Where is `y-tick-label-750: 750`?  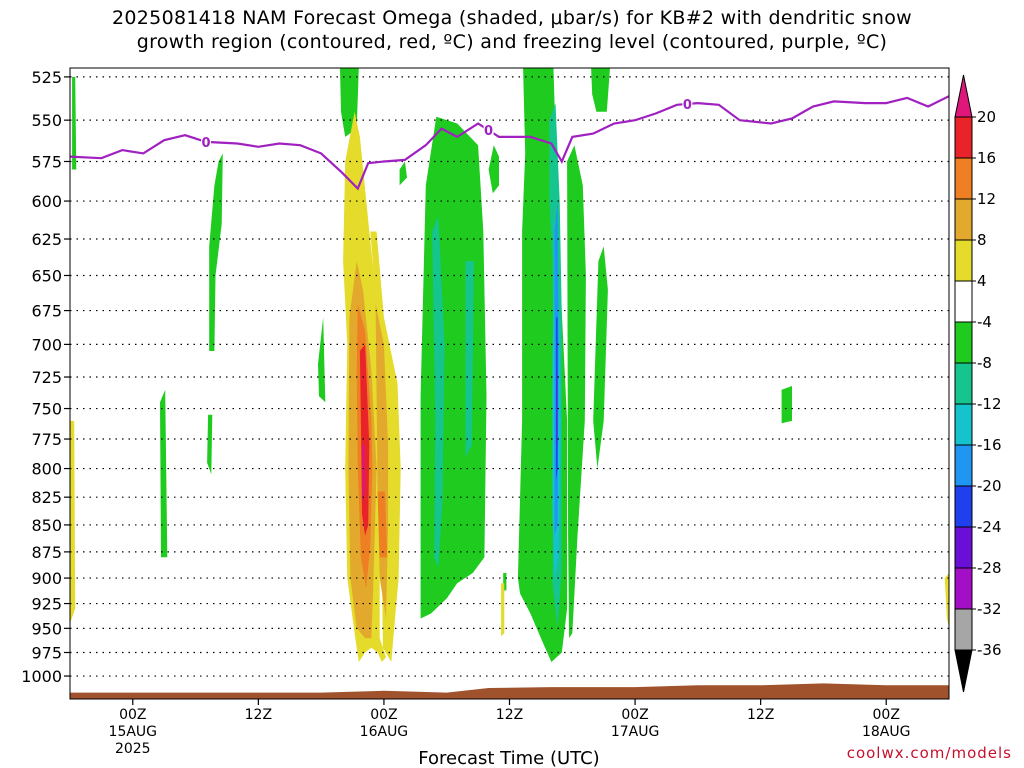 y-tick-label-750: 750 is located at coordinates (46, 409).